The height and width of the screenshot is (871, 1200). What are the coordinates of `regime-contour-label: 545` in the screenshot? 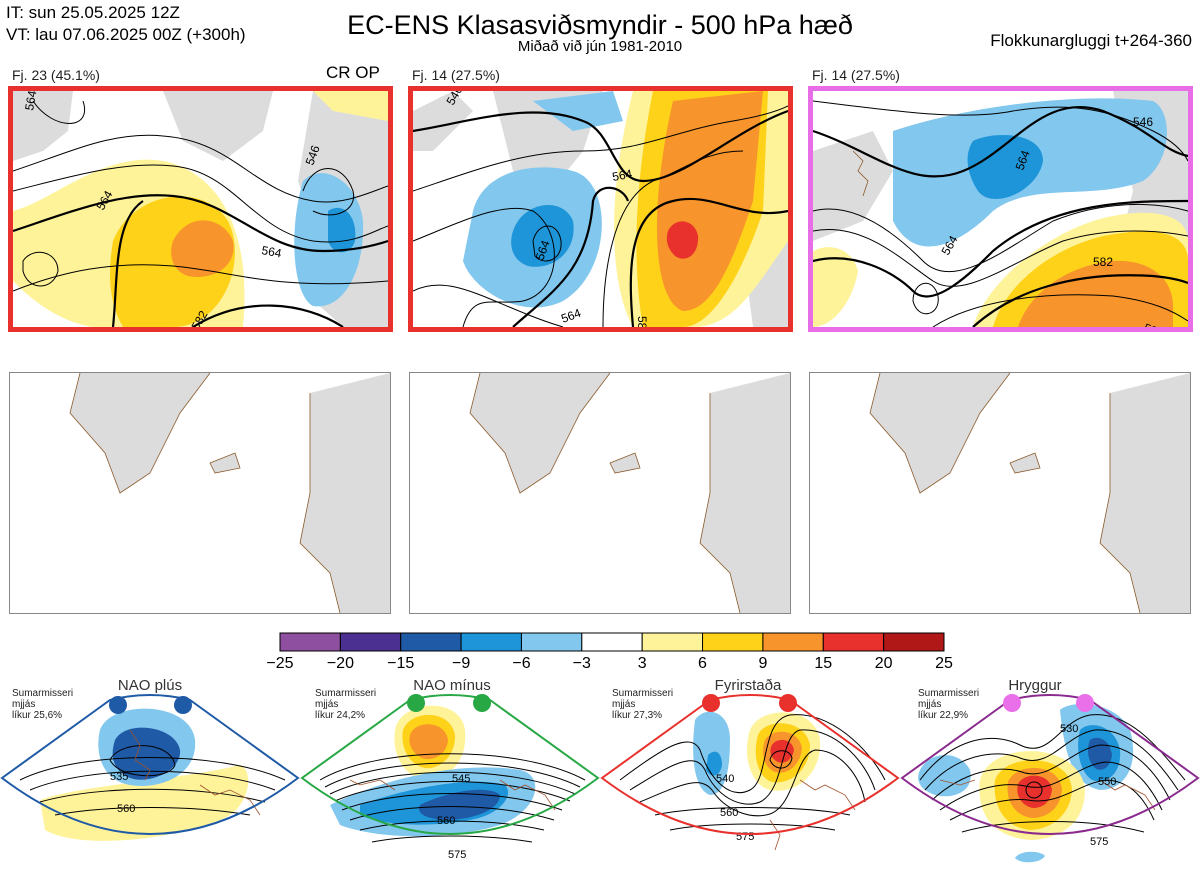 It's located at (461, 779).